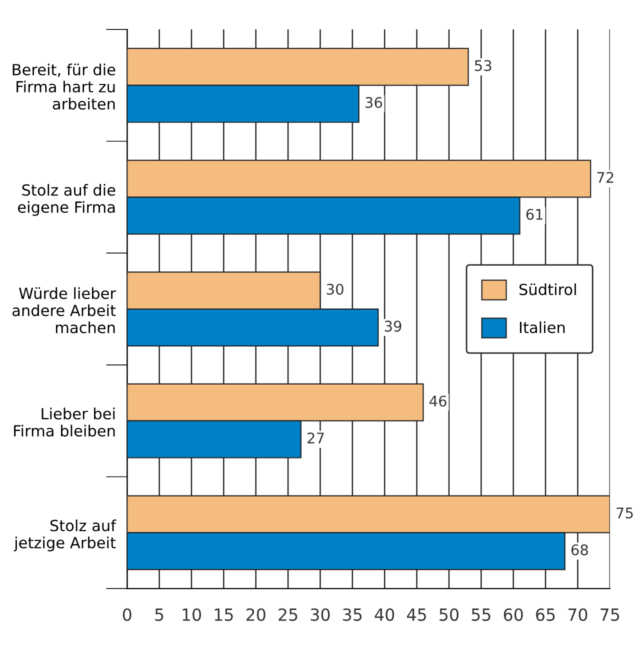 This screenshot has height=654, width=642. What do you see at coordinates (579, 550) in the screenshot?
I see `data-label: 68` at bounding box center [579, 550].